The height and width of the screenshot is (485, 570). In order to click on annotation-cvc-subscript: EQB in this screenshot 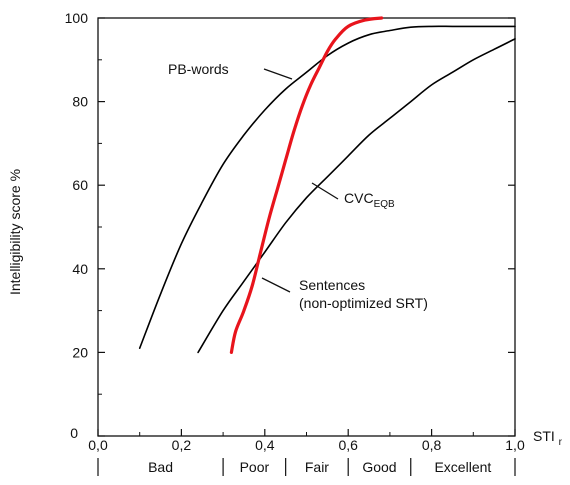, I will do `click(384, 204)`.